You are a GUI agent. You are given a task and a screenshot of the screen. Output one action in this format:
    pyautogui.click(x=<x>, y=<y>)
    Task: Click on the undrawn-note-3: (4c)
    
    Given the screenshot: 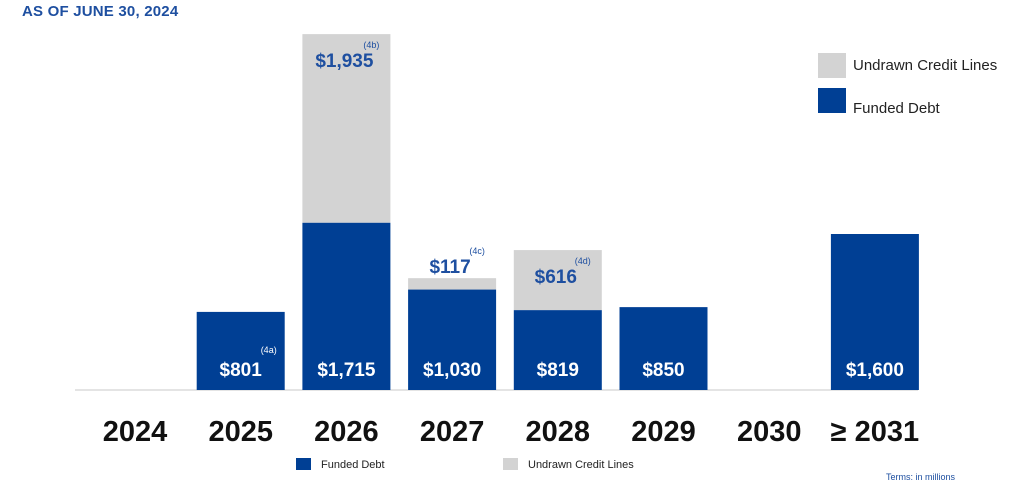 What is the action you would take?
    pyautogui.click(x=477, y=251)
    